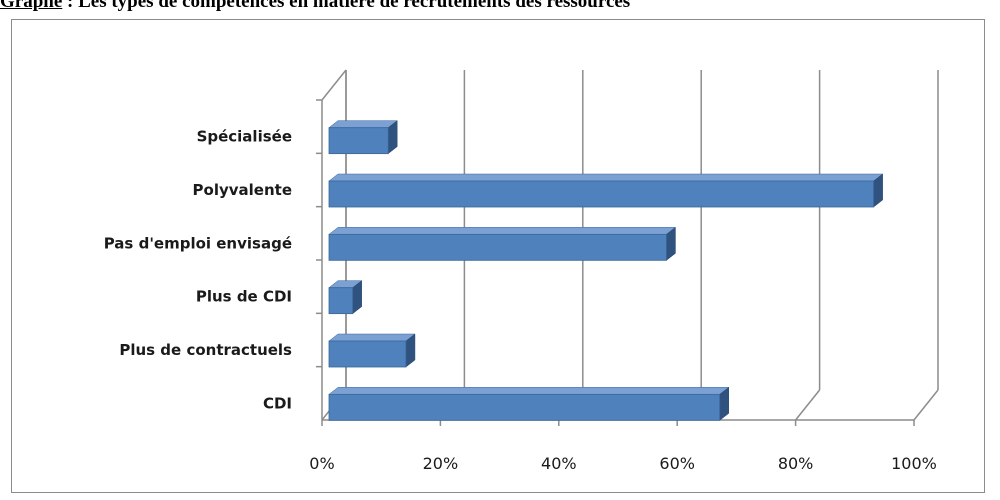  Describe the element at coordinates (677, 463) in the screenshot. I see `x-tick-label: 60%` at that location.